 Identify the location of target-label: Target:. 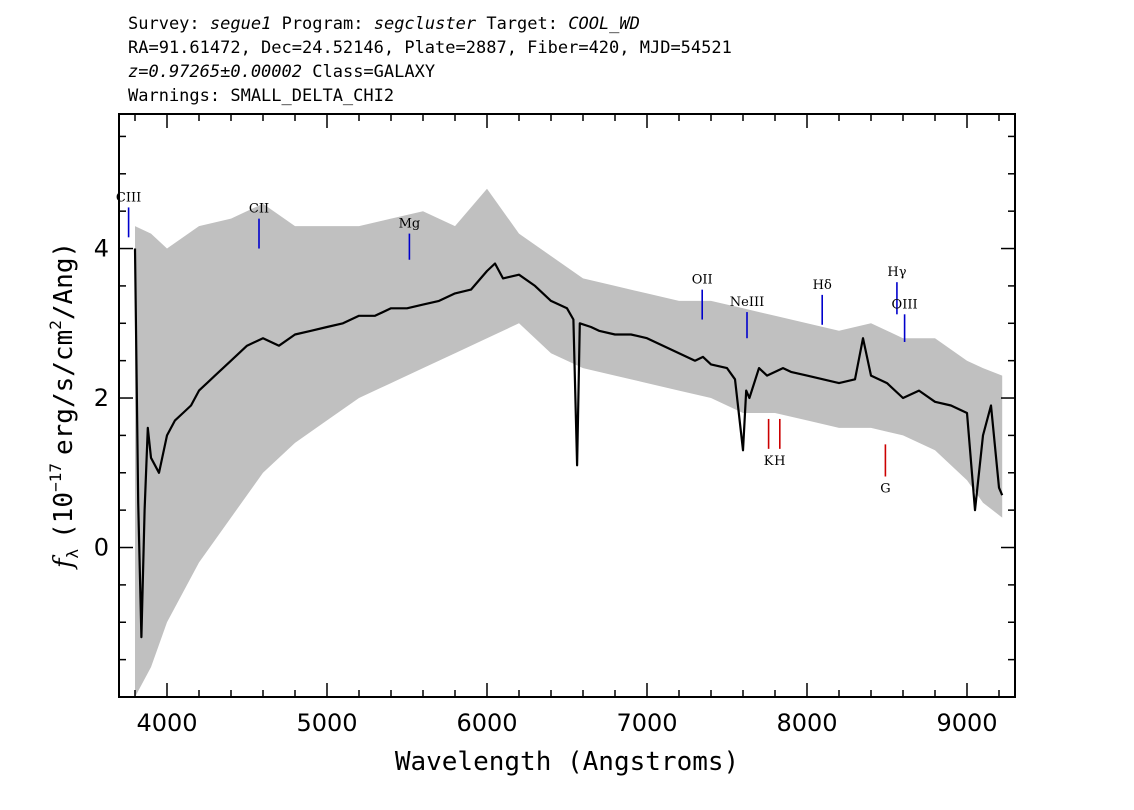
(522, 24).